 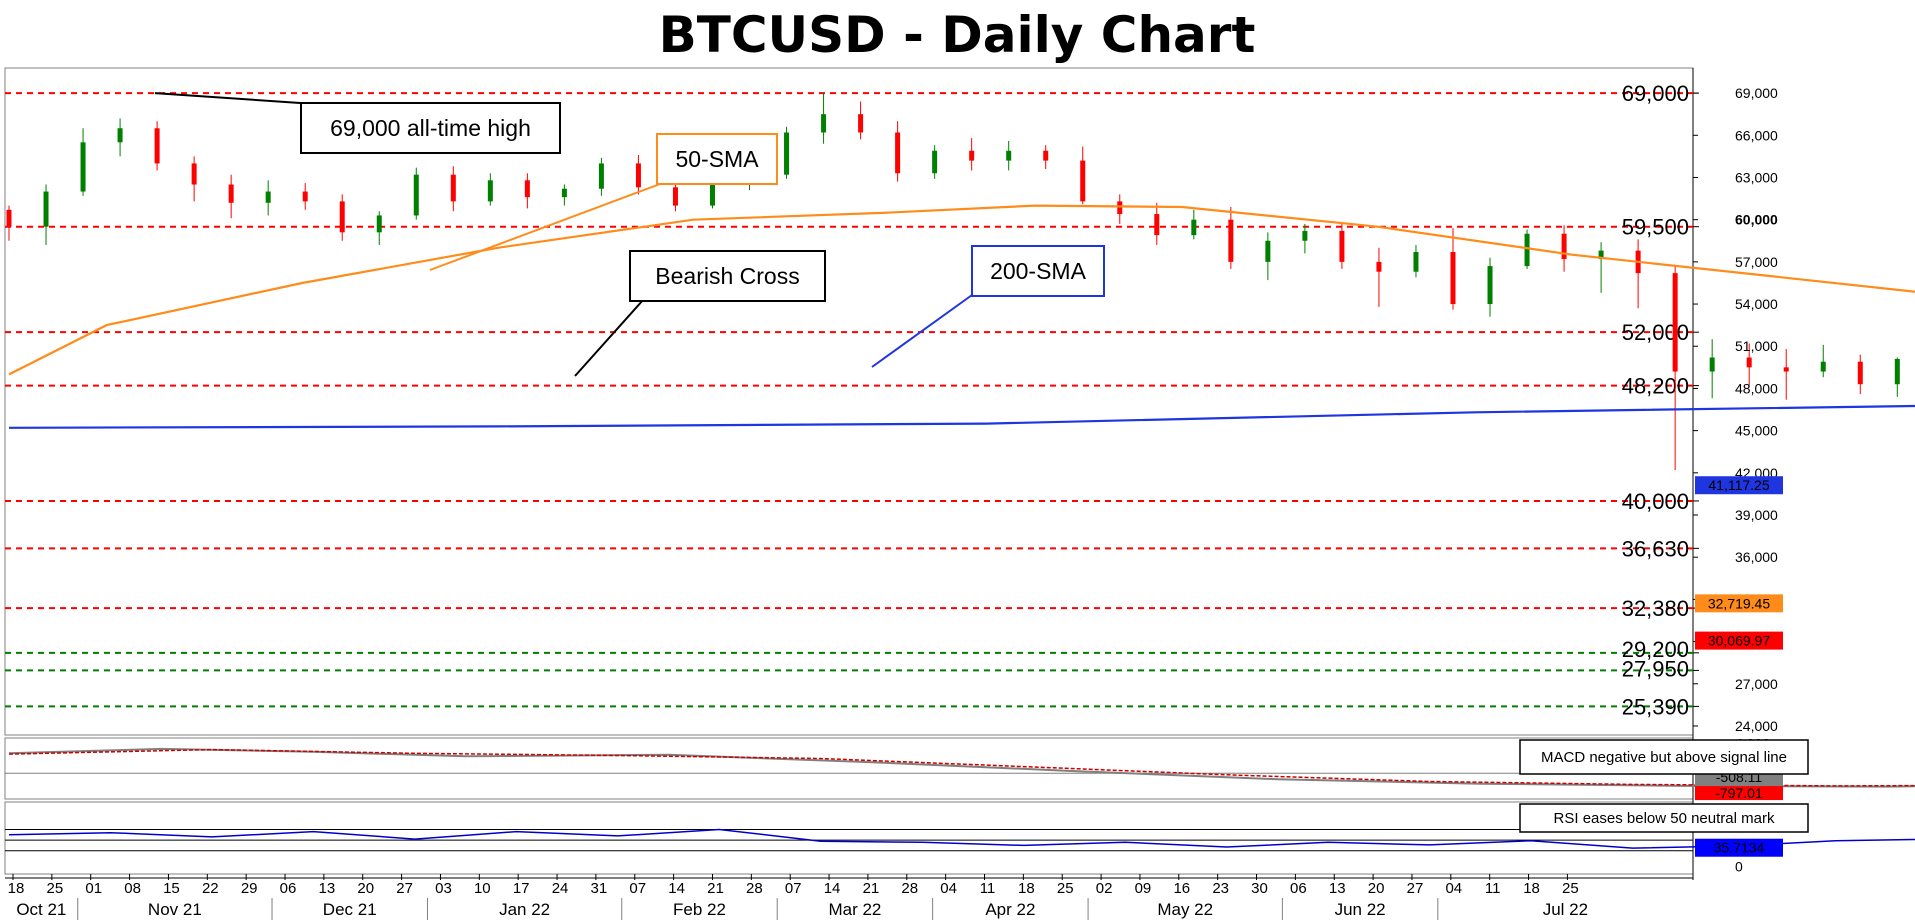 I want to click on level-label-1: 59,500, so click(x=1655, y=227).